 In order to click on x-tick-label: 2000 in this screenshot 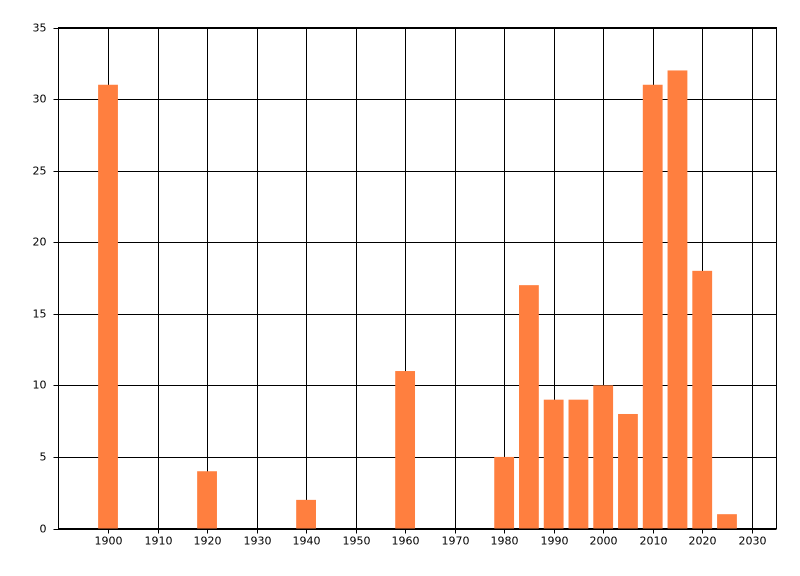, I will do `click(604, 541)`.